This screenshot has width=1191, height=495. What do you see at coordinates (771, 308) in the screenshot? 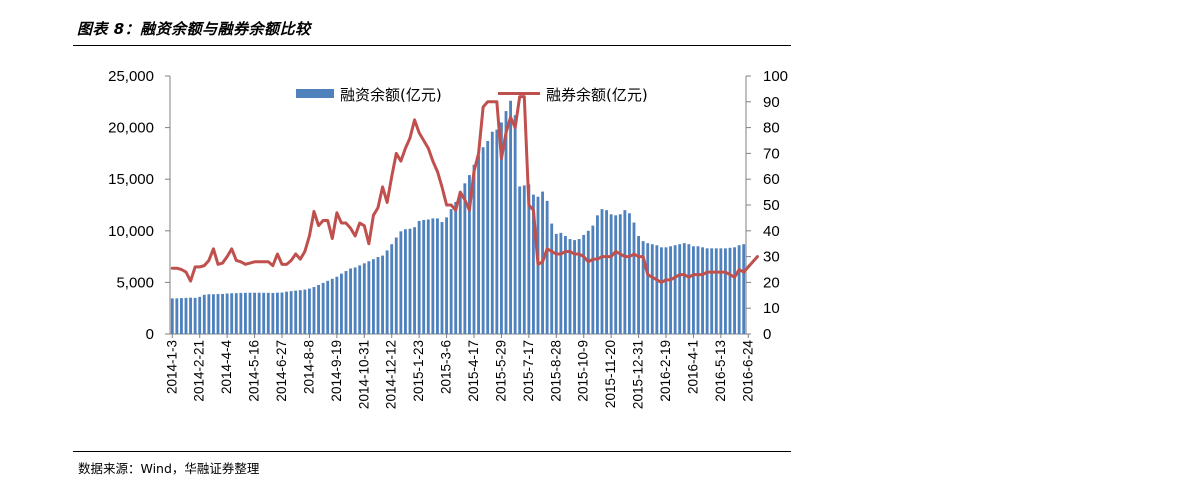
I see `right-axis-tick-label: 10` at bounding box center [771, 308].